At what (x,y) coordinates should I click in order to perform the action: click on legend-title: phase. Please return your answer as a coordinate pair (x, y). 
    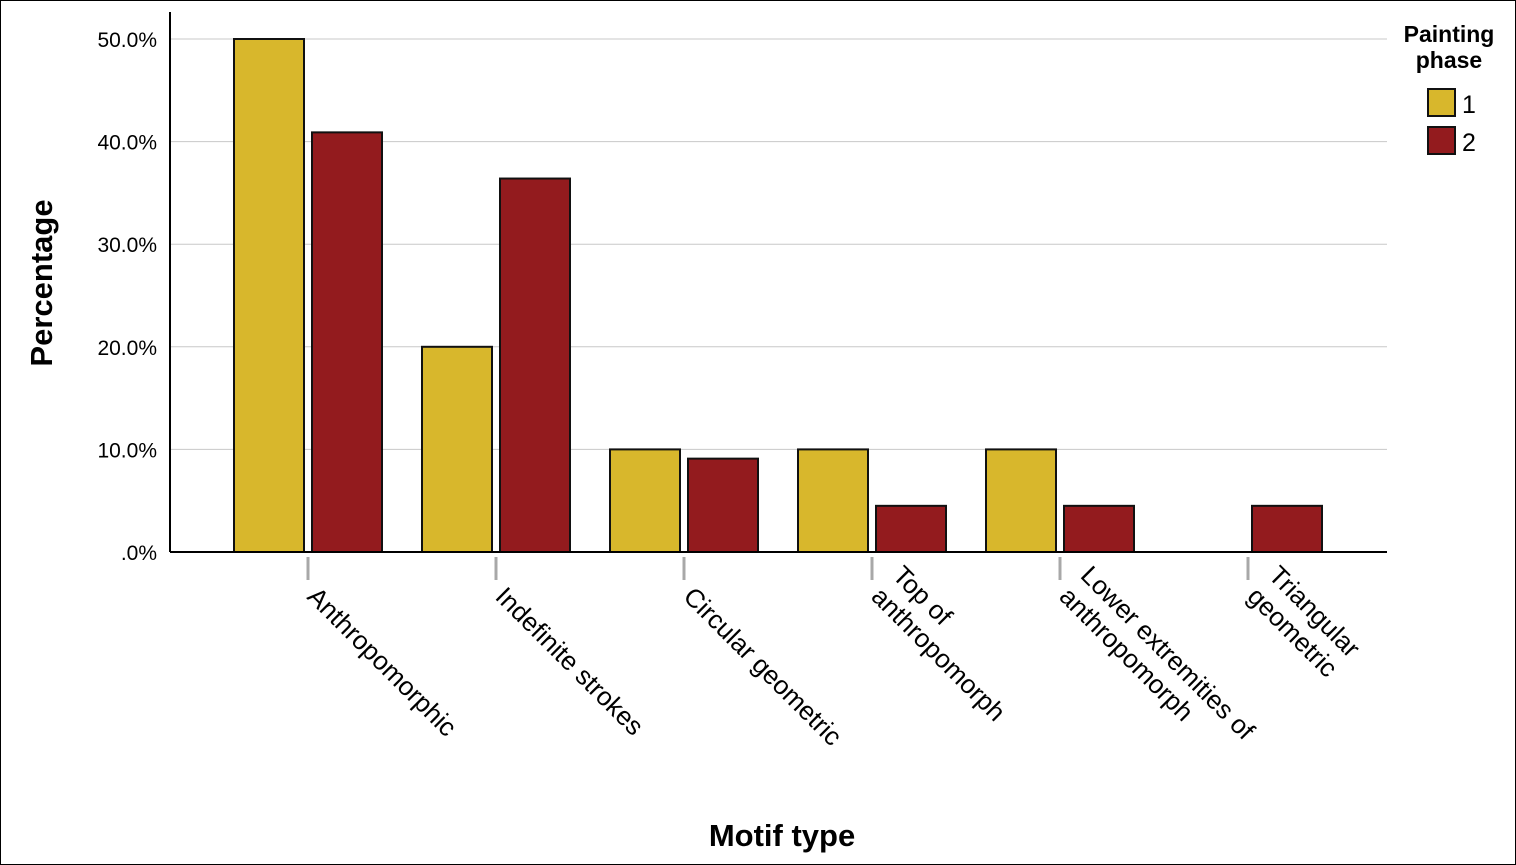
    Looking at the image, I should click on (1449, 60).